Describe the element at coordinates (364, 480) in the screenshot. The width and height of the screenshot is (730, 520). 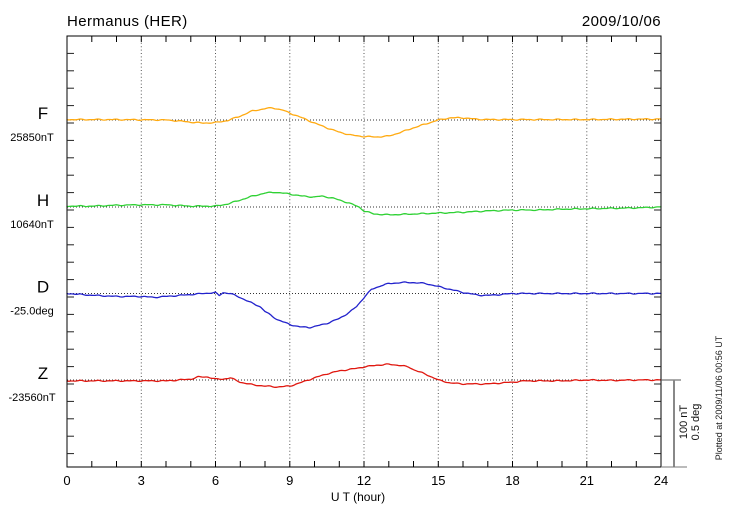
I see `x-tick-label-12: 12` at that location.